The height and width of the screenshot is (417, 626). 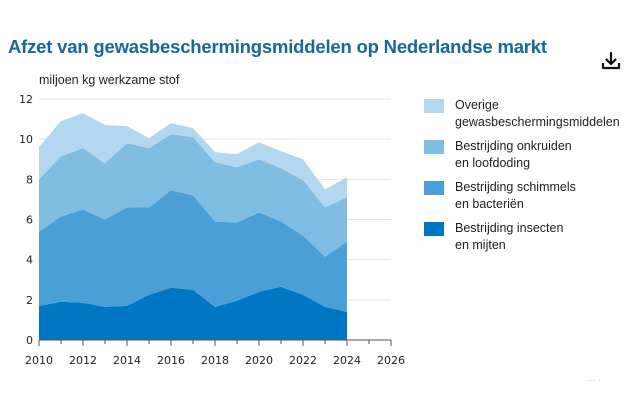 What do you see at coordinates (303, 360) in the screenshot?
I see `x-tick-label: 2022` at bounding box center [303, 360].